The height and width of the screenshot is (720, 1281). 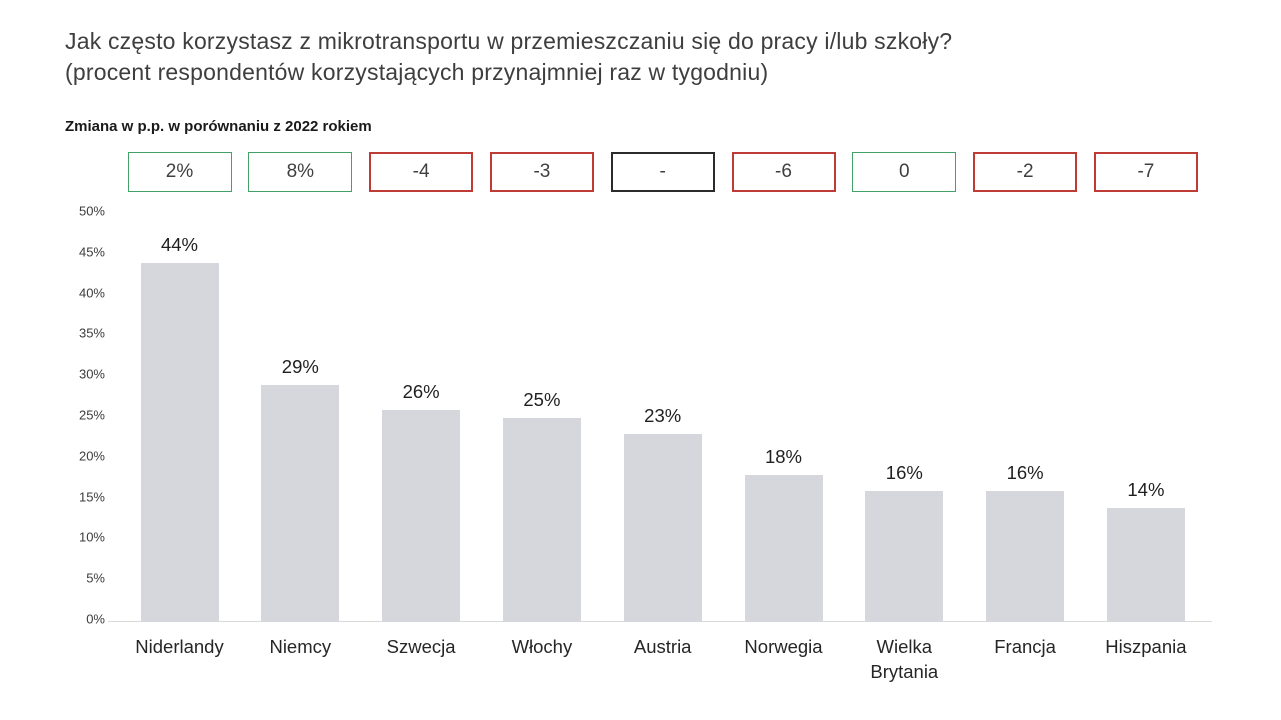 I want to click on y-axis-tick-label: 30%, so click(x=91, y=374).